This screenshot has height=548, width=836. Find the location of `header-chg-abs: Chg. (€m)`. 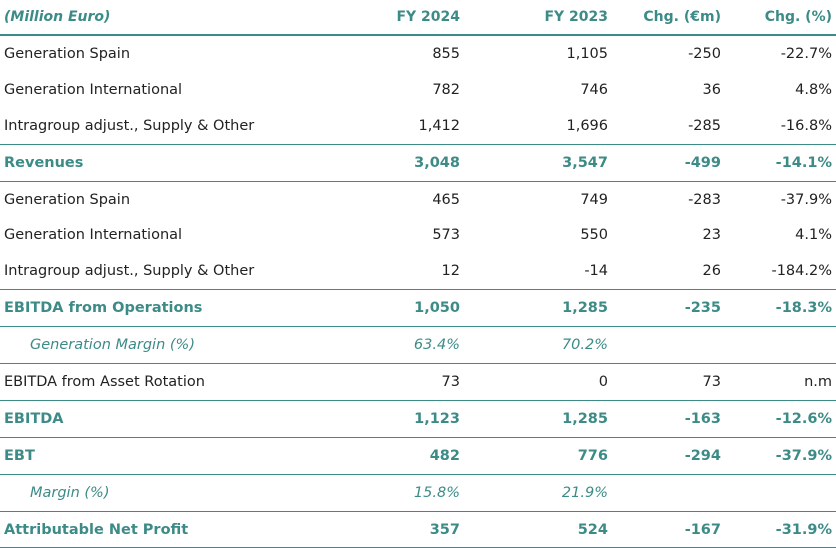

header-chg-abs: Chg. (€m) is located at coordinates (682, 17).